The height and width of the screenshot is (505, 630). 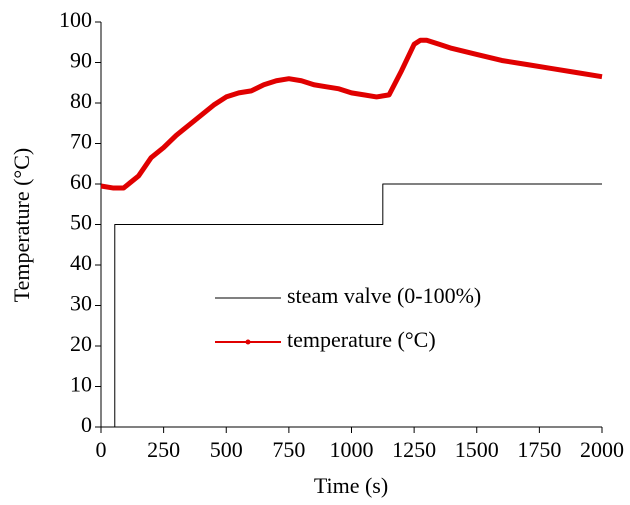 What do you see at coordinates (86, 424) in the screenshot?
I see `y-tick-label: 0` at bounding box center [86, 424].